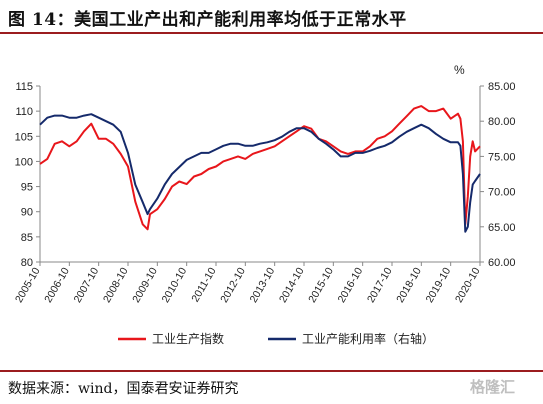 The height and width of the screenshot is (404, 543). Describe the element at coordinates (468, 285) in the screenshot. I see `x-tick-label: 2020-10` at that location.